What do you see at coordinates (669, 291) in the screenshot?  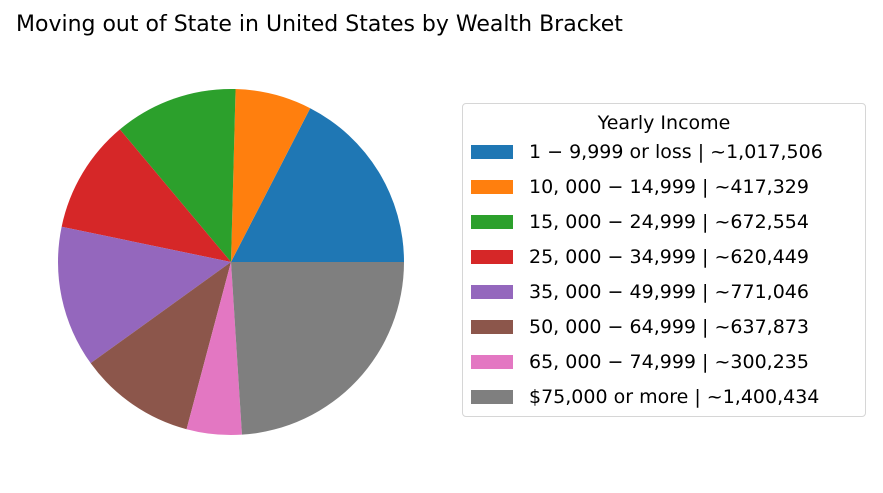 I see `legend-label: 35, 000 − 49,999 | ~771,046` at bounding box center [669, 291].